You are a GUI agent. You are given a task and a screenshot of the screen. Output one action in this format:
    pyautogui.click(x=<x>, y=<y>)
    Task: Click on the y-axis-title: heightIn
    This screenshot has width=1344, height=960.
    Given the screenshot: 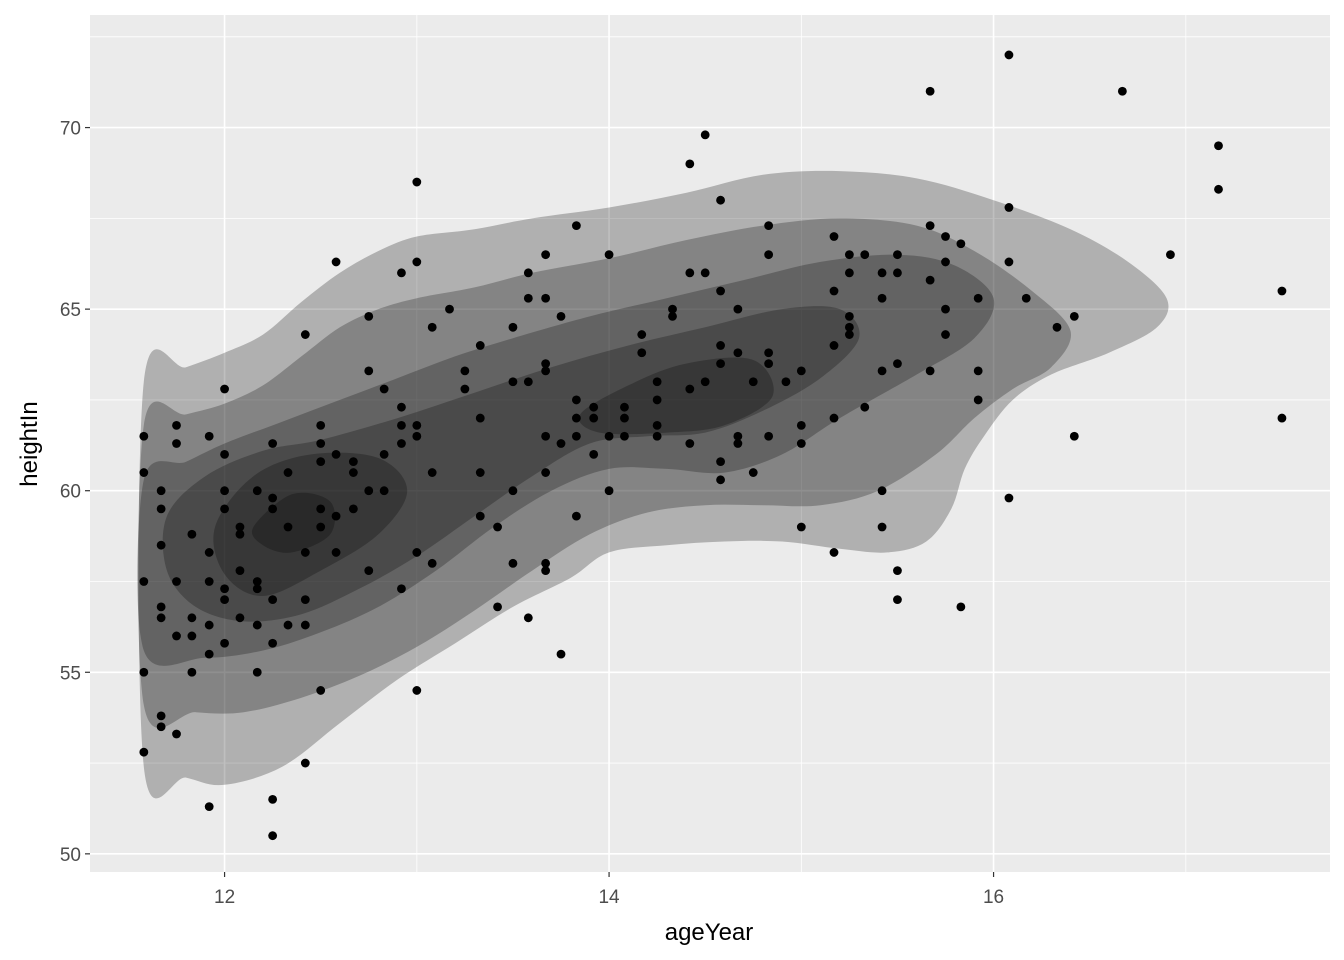 What is the action you would take?
    pyautogui.click(x=29, y=443)
    